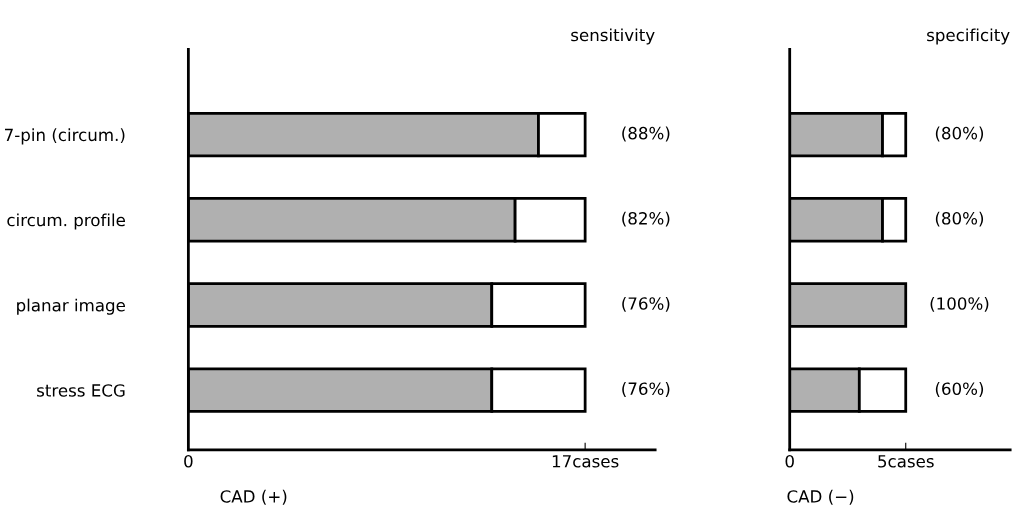 This screenshot has height=520, width=1035. Describe the element at coordinates (968, 36) in the screenshot. I see `chart-title: specificity` at that location.